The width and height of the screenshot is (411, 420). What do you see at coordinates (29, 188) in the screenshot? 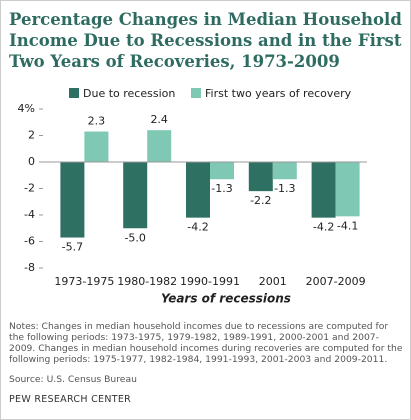
I see `y-tick-label: -2` at bounding box center [29, 188].